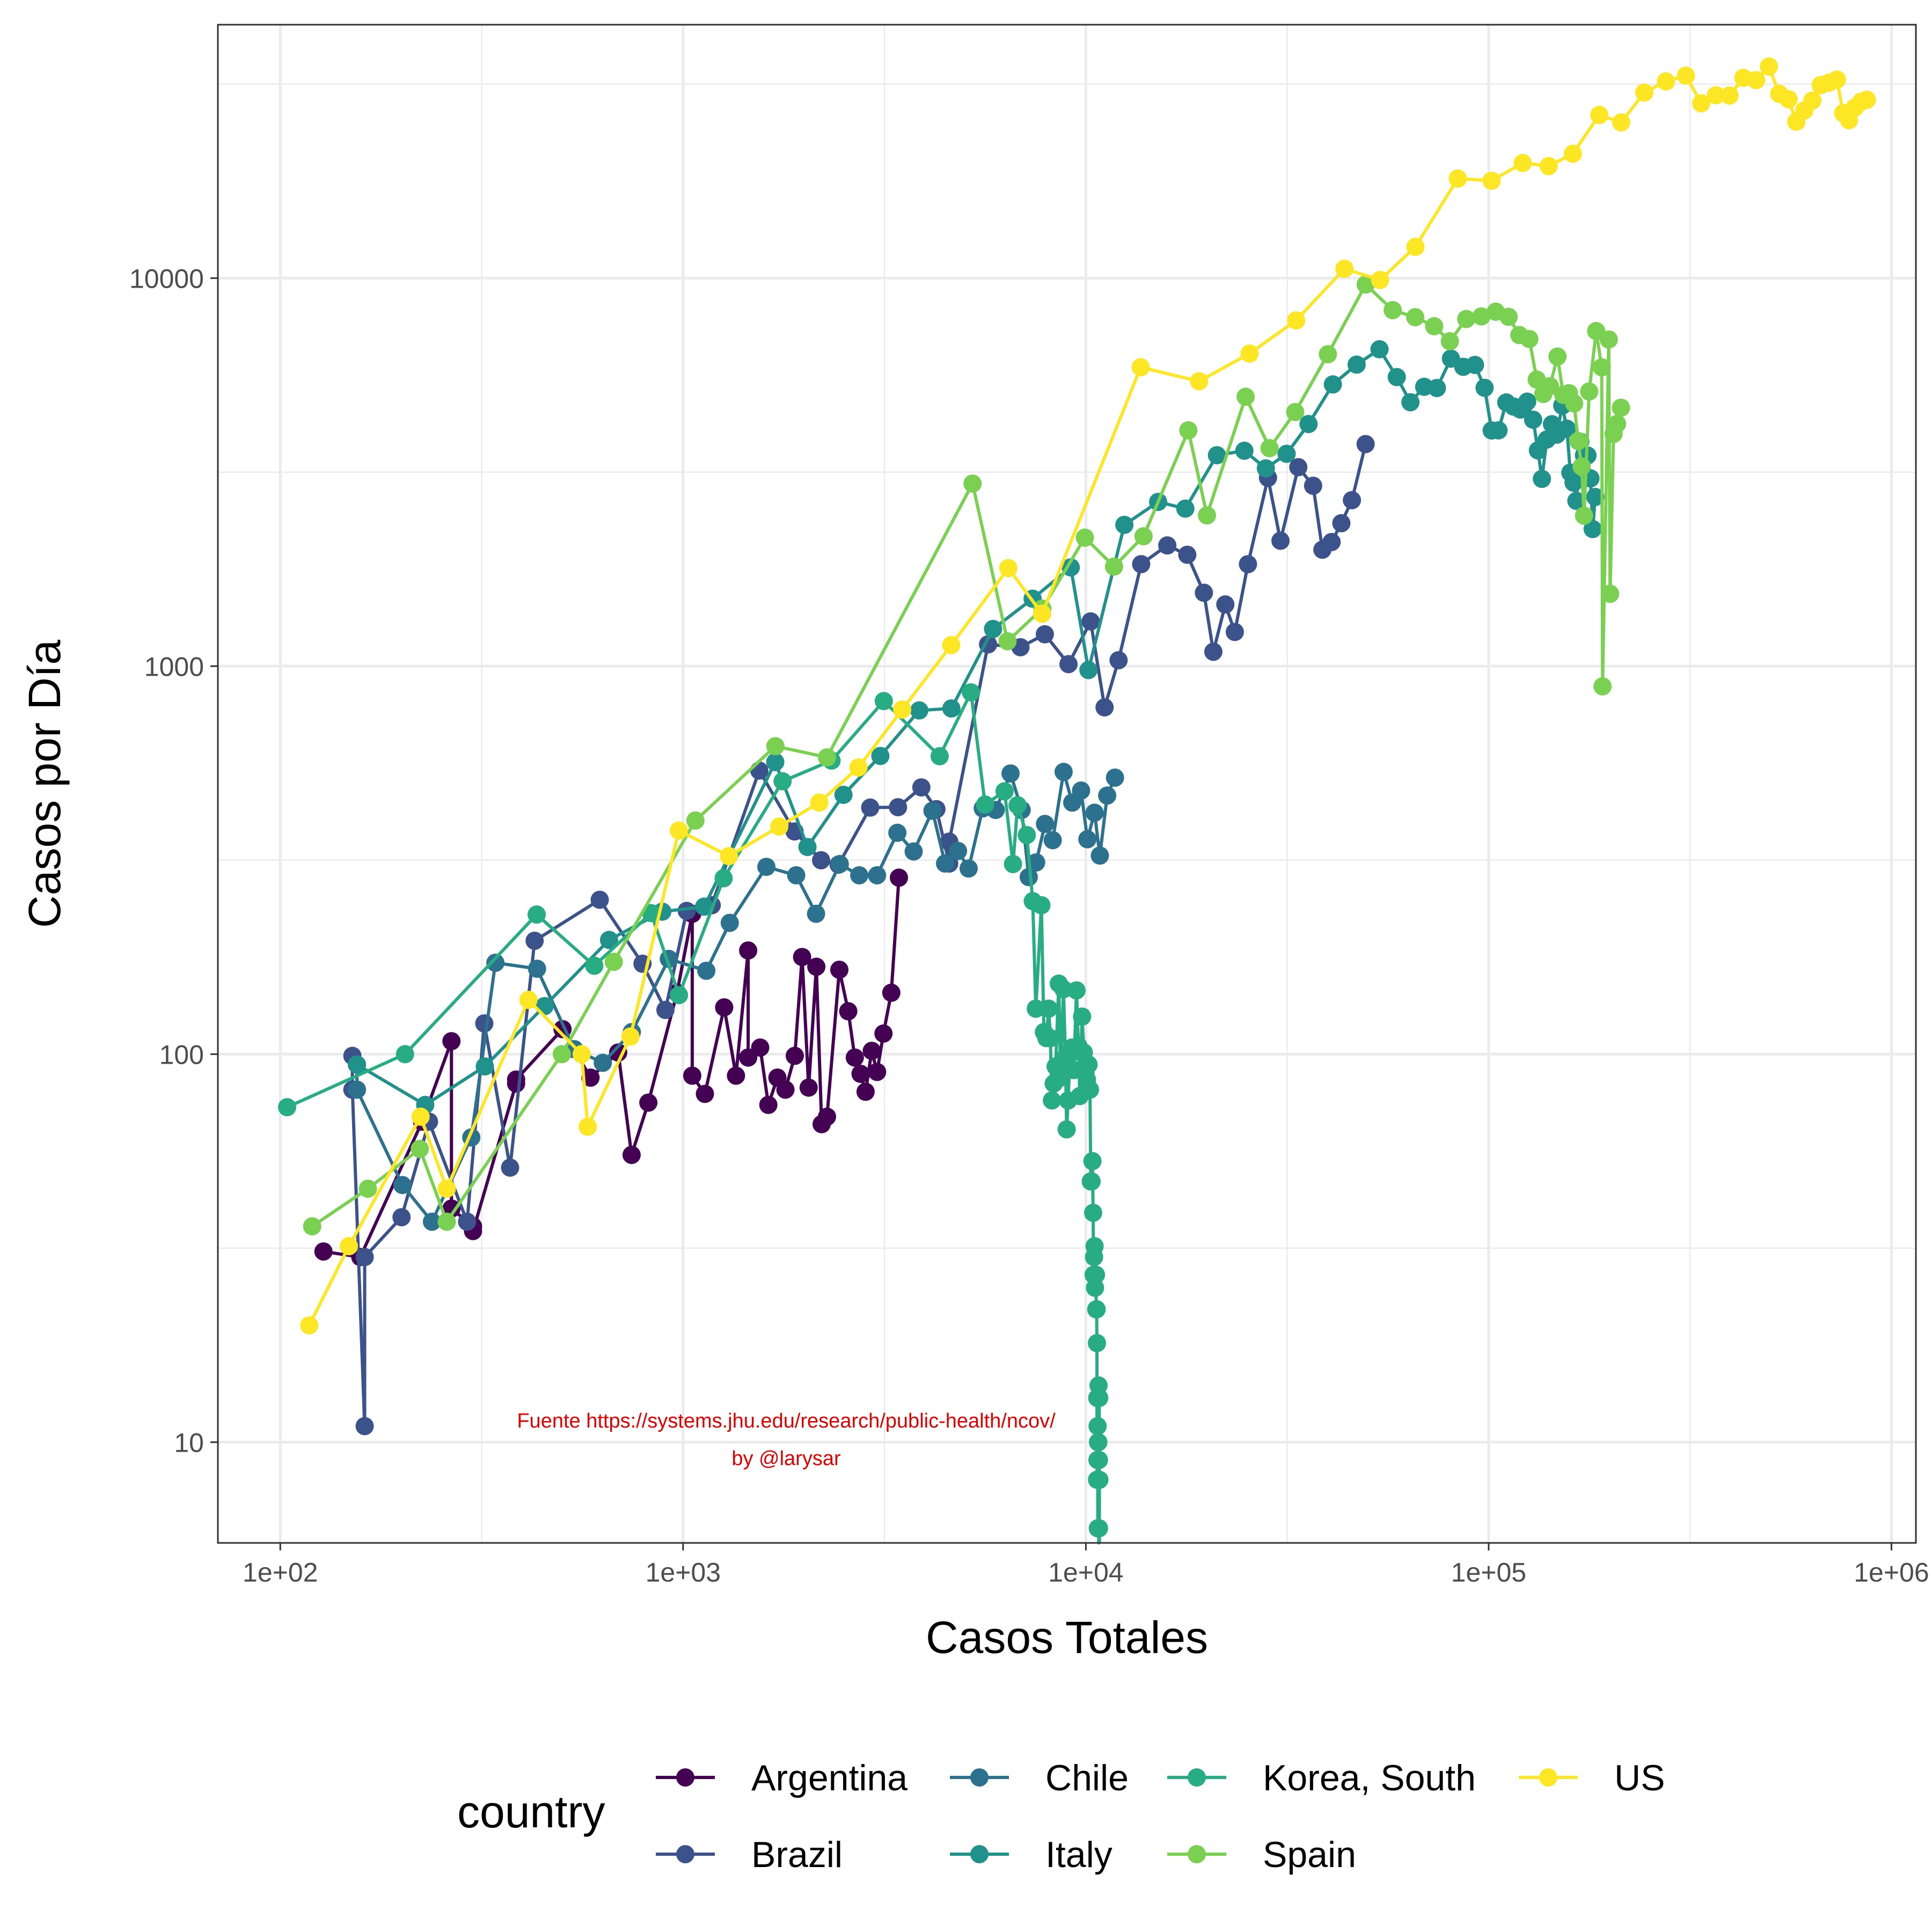 Image resolution: width=1932 pixels, height=1932 pixels. Describe the element at coordinates (1548, 1777) in the screenshot. I see `legend-key-point` at that location.